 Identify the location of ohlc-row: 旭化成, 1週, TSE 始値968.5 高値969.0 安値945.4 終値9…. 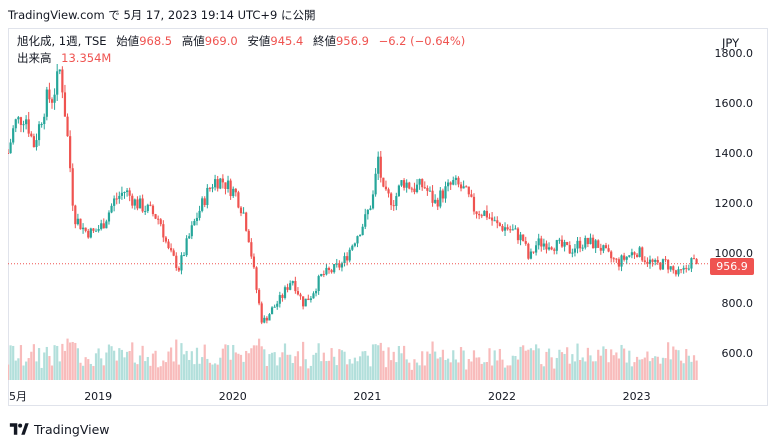
(241, 41).